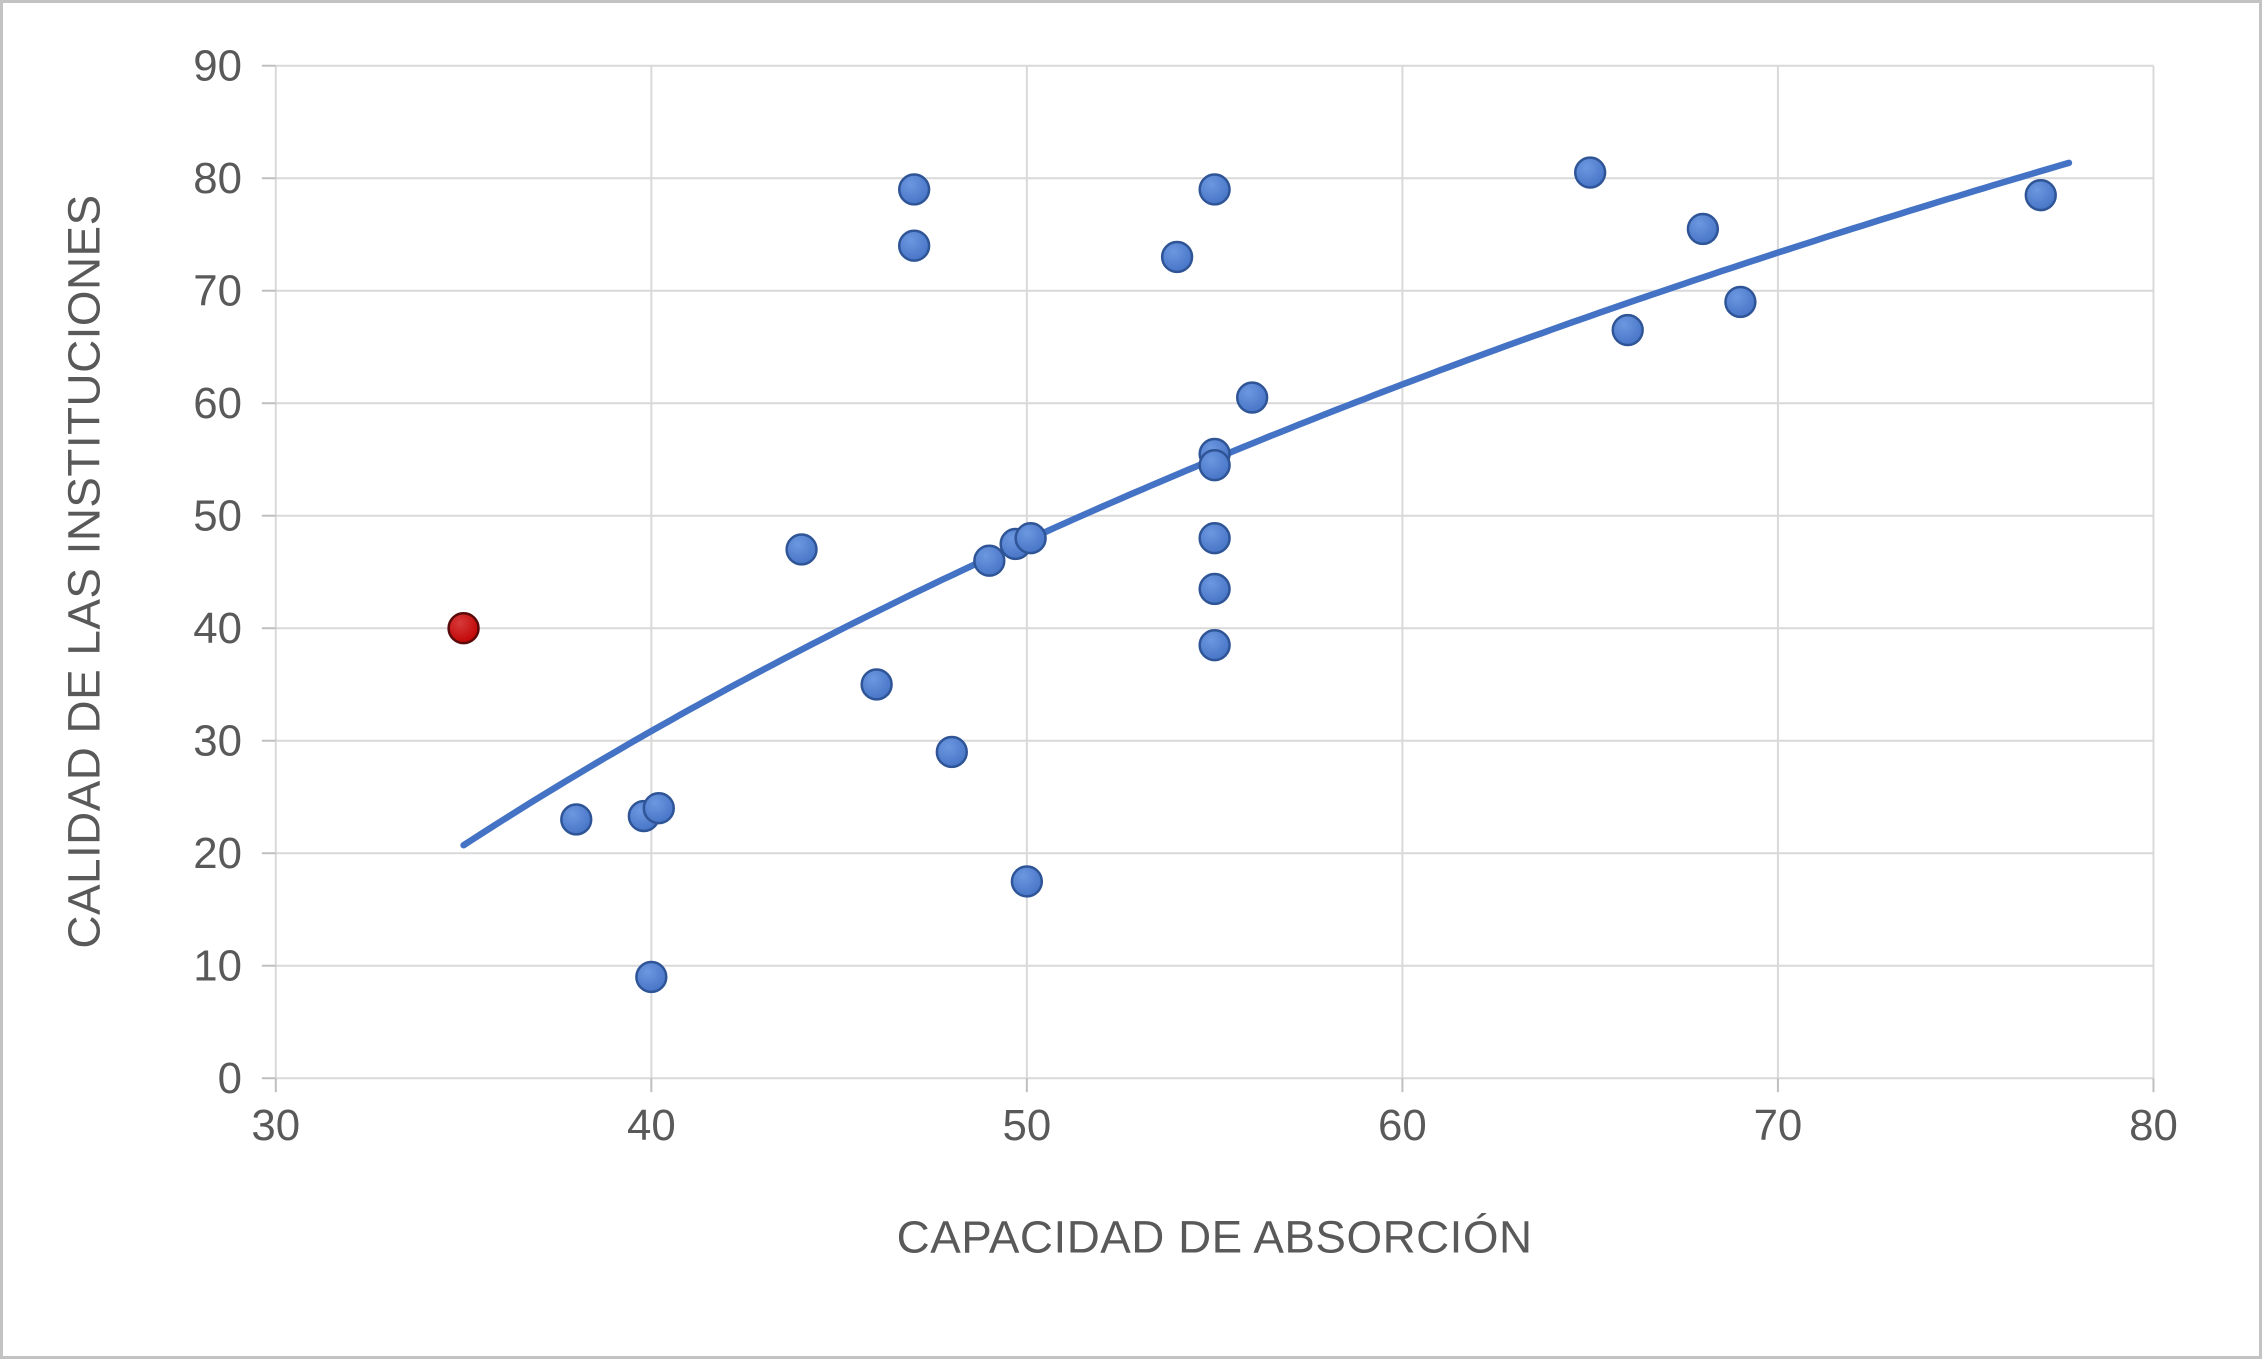 This screenshot has width=2262, height=1359. I want to click on y-tick-label: 60, so click(217, 403).